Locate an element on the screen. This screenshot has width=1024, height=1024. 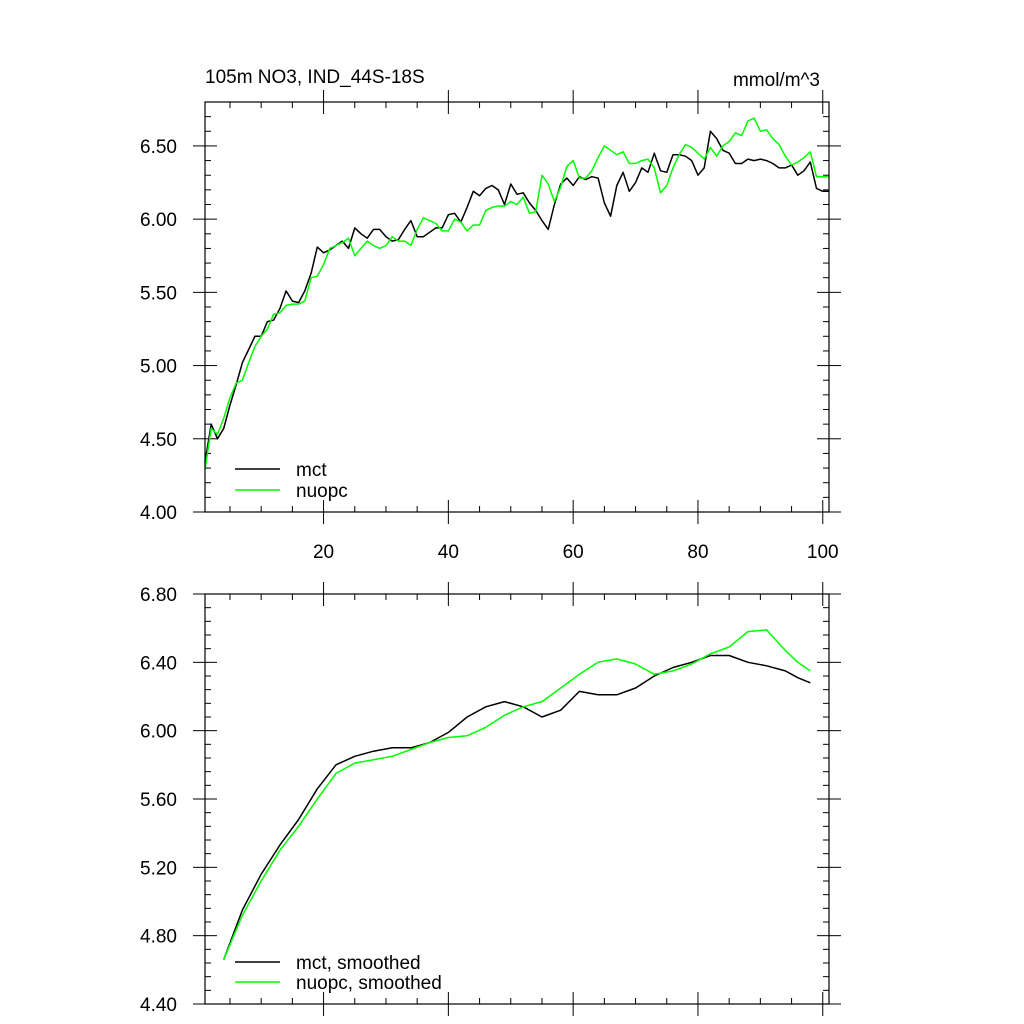
legend: mct, smoothed nuopc, smoothed is located at coordinates (338, 973).